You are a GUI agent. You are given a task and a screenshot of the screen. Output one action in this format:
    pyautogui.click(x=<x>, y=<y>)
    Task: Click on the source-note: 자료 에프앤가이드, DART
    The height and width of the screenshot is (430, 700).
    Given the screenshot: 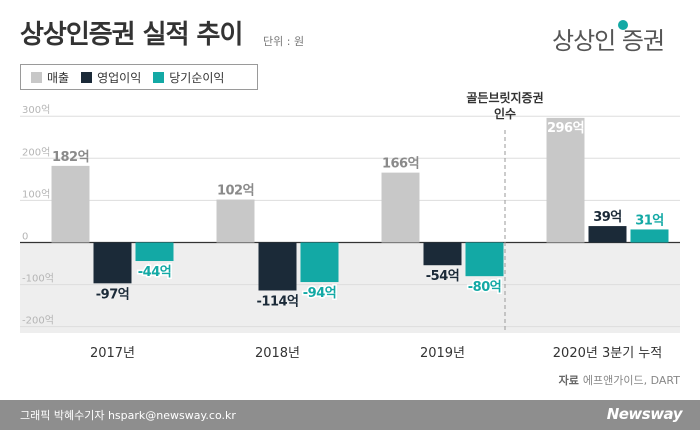 What is the action you would take?
    pyautogui.click(x=619, y=380)
    